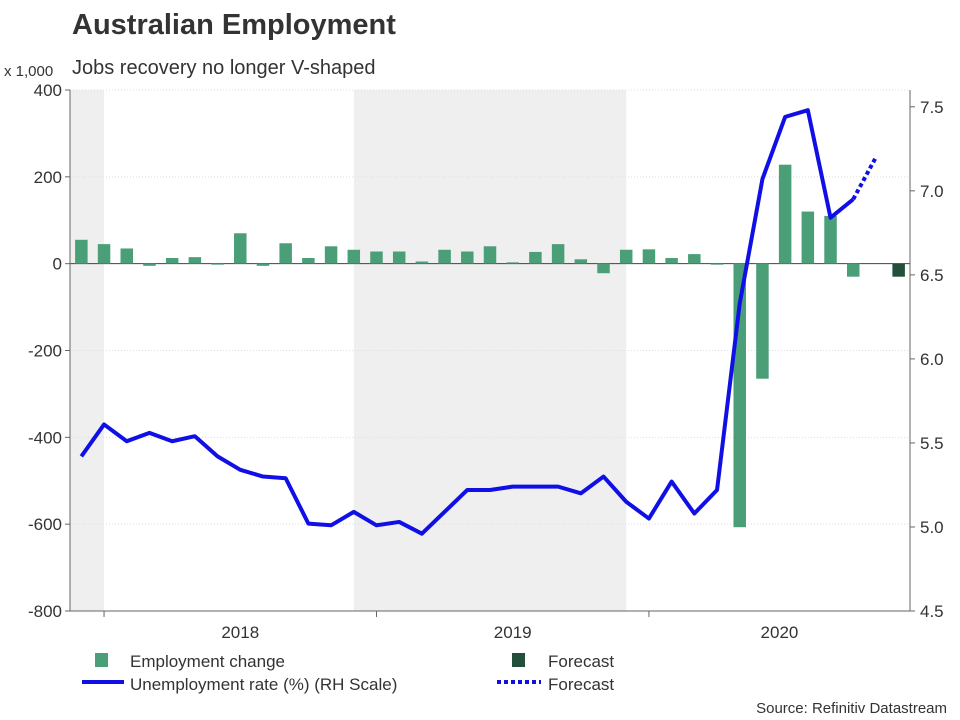 This screenshot has width=960, height=720. What do you see at coordinates (932, 527) in the screenshot?
I see `y-right-tick-label: 5.0` at bounding box center [932, 527].